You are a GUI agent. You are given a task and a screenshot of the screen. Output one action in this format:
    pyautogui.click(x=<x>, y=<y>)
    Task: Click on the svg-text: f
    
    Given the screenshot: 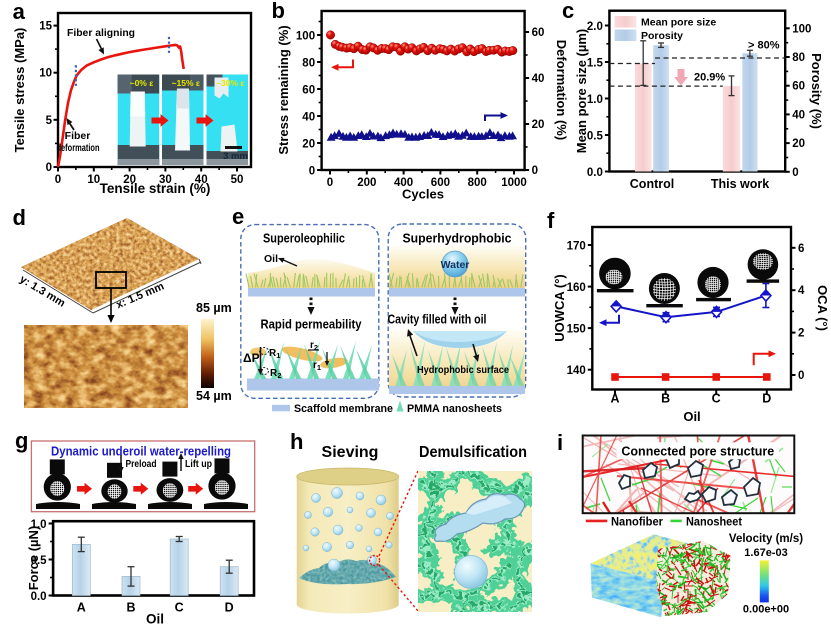 What is the action you would take?
    pyautogui.click(x=551, y=220)
    